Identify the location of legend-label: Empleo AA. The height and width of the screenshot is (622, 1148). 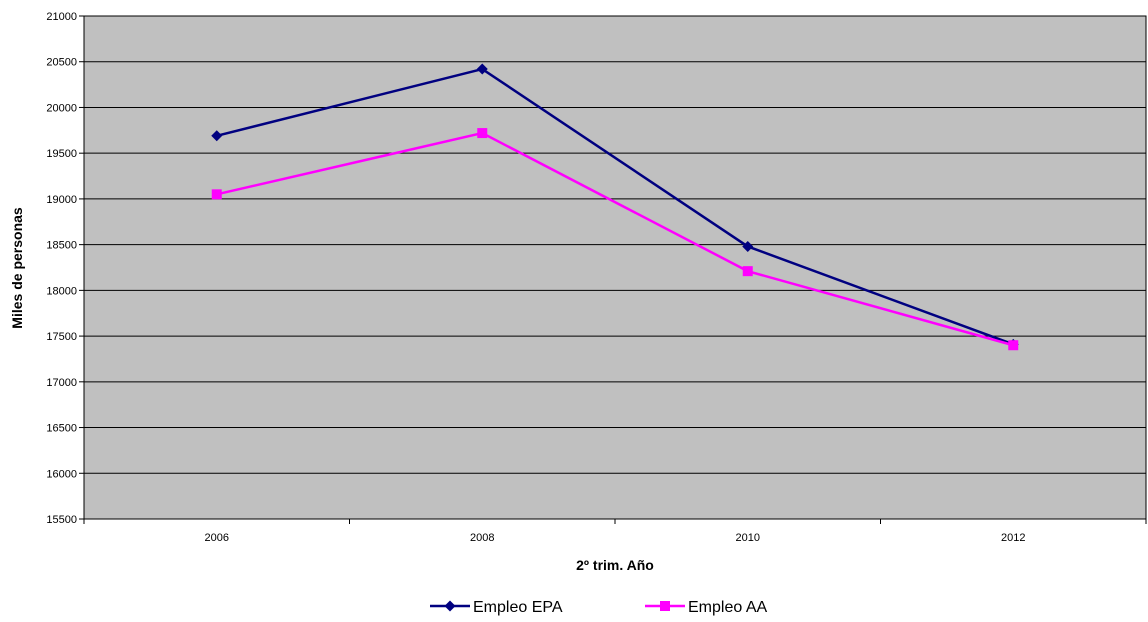
(727, 607).